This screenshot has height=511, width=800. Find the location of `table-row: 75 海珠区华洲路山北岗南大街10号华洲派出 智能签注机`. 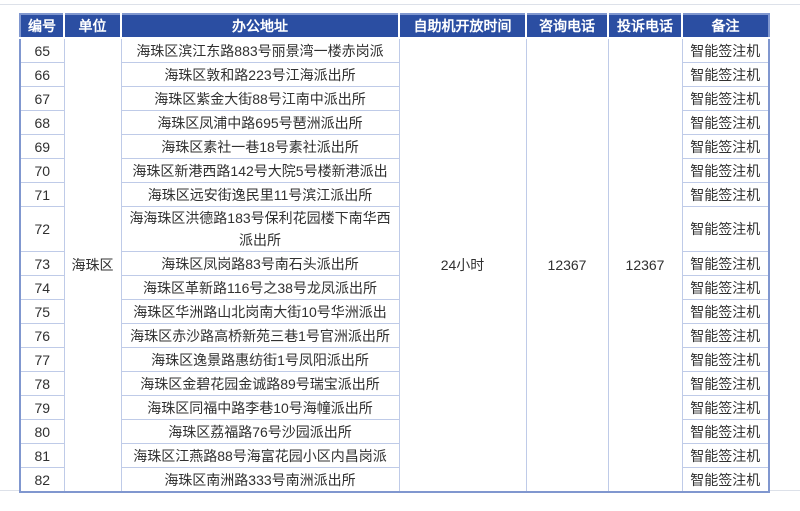

table-row: 75 海珠区华洲路山北岗南大街10号华洲派出 智能签注机 is located at coordinates (394, 311).